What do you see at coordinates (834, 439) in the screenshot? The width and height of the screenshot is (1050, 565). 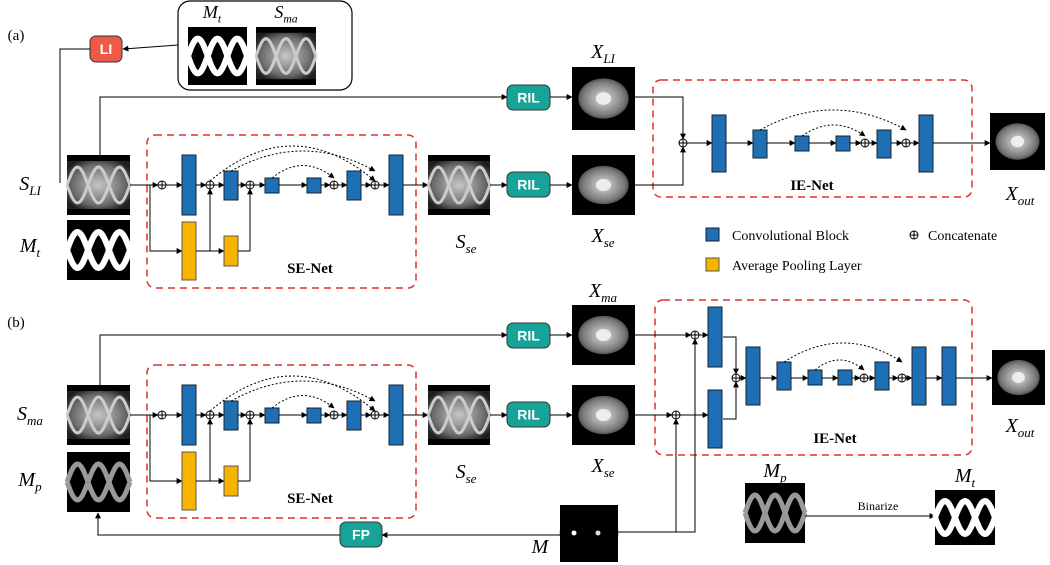 I see `label: IE-Net` at bounding box center [834, 439].